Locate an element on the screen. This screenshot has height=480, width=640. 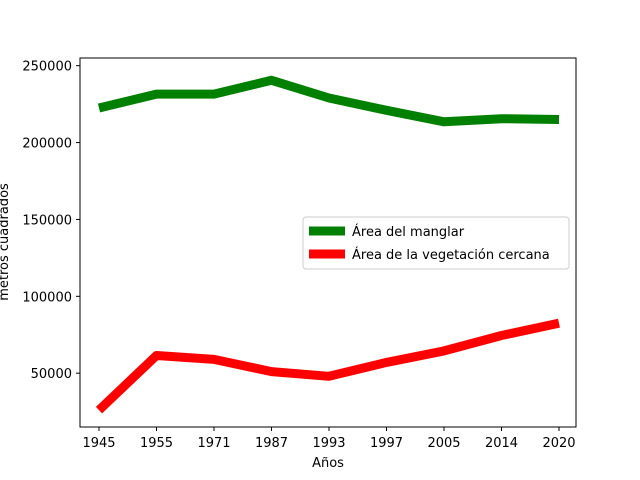
y-tick-label: 200000 is located at coordinates (47, 144).